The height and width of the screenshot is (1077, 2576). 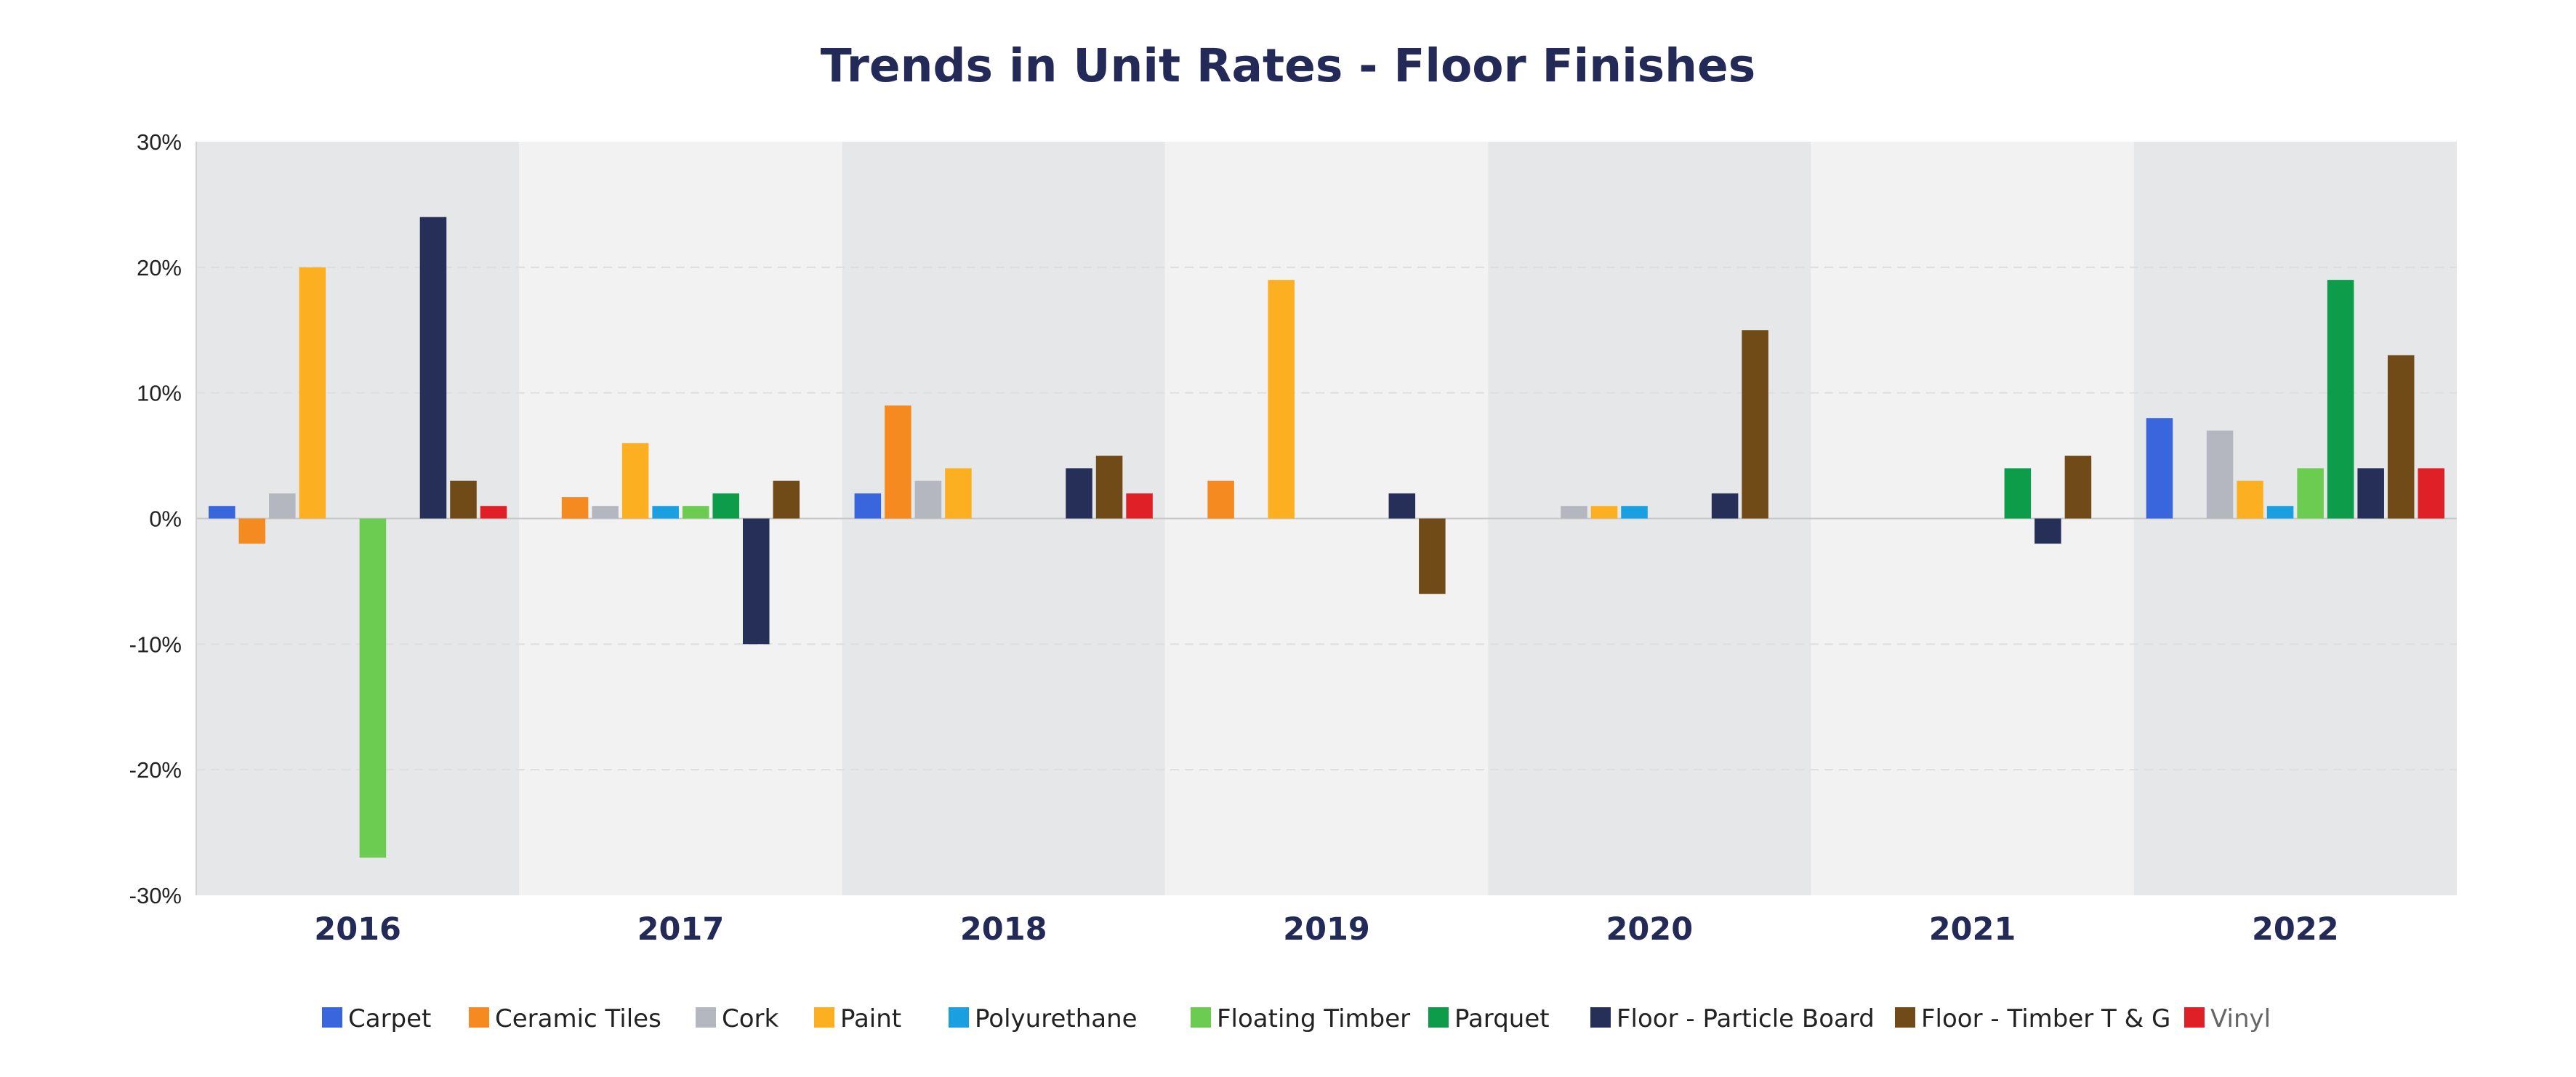 I want to click on y-tick-label: -10%, so click(x=155, y=644).